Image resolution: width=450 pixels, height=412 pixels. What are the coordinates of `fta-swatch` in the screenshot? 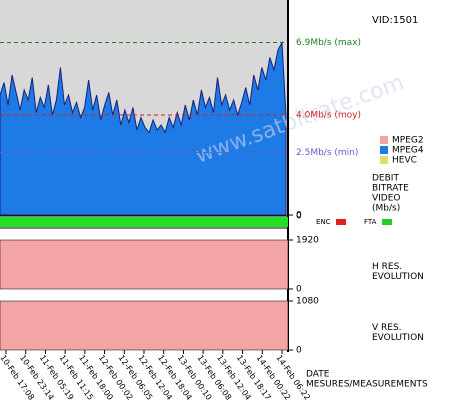 It's located at (387, 222).